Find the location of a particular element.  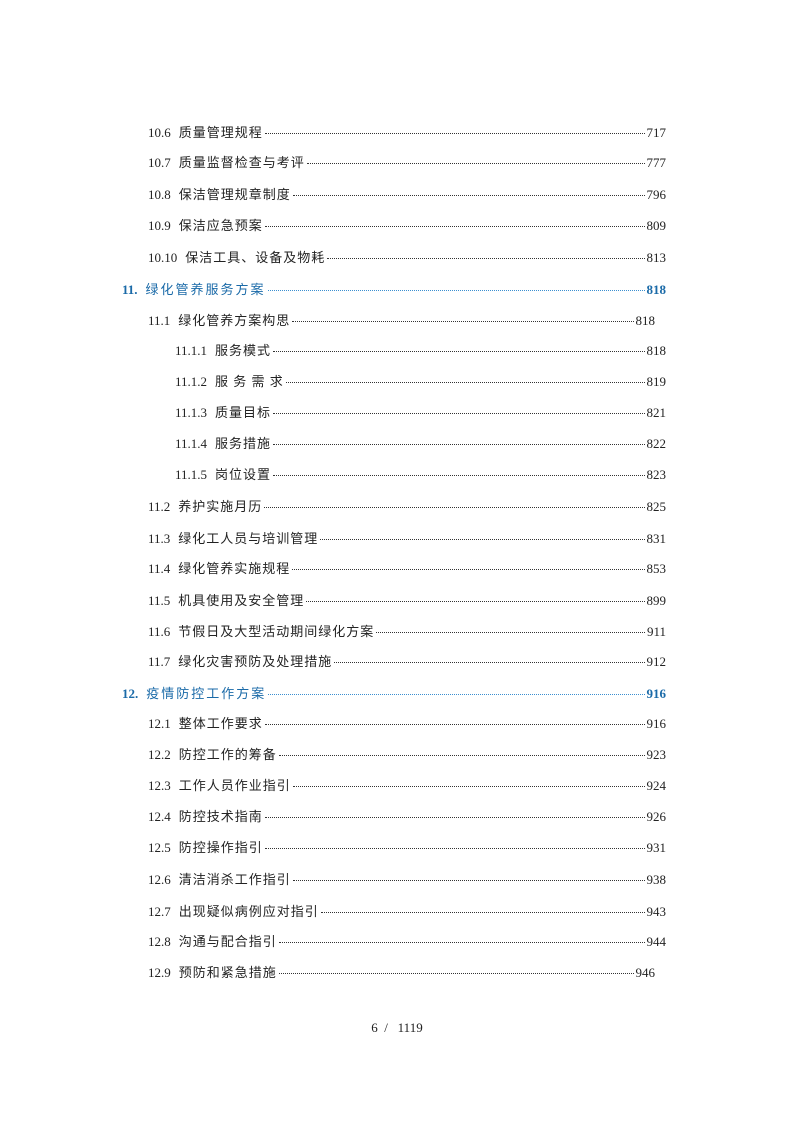

toc-entry: 11.3 绿化工人员与培训管理 831 is located at coordinates (407, 539).